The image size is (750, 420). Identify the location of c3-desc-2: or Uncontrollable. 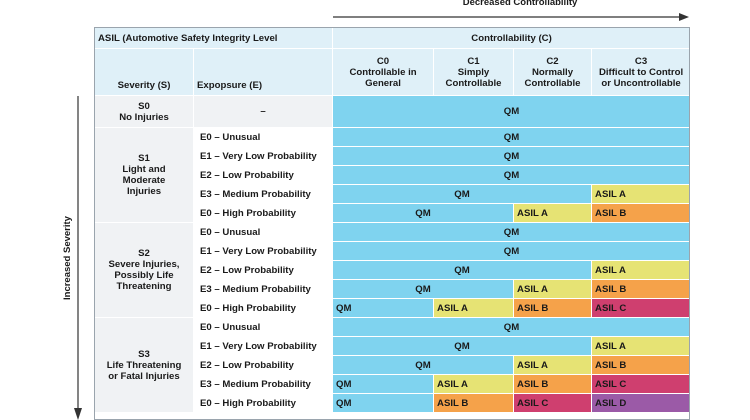
(641, 83).